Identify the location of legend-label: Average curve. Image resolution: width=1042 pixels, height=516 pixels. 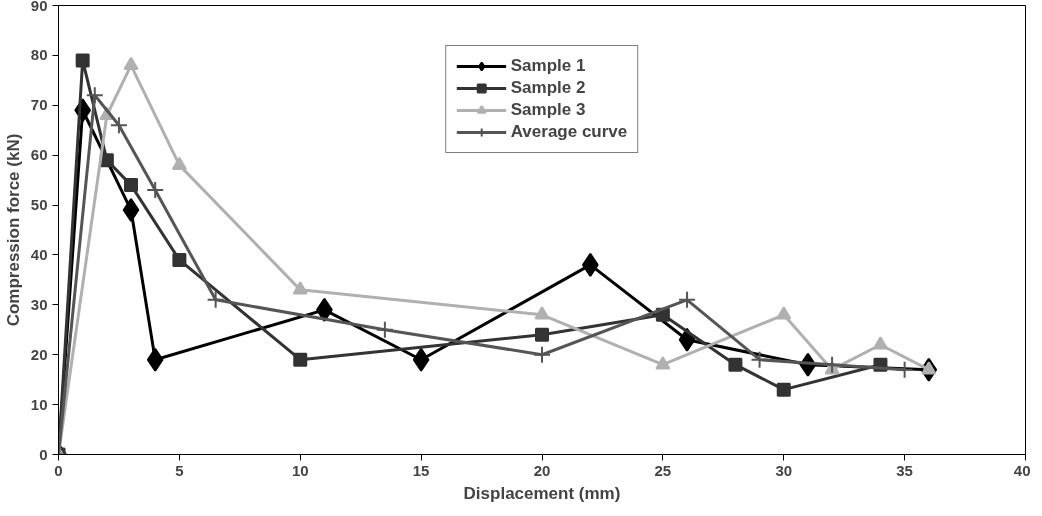
(569, 132).